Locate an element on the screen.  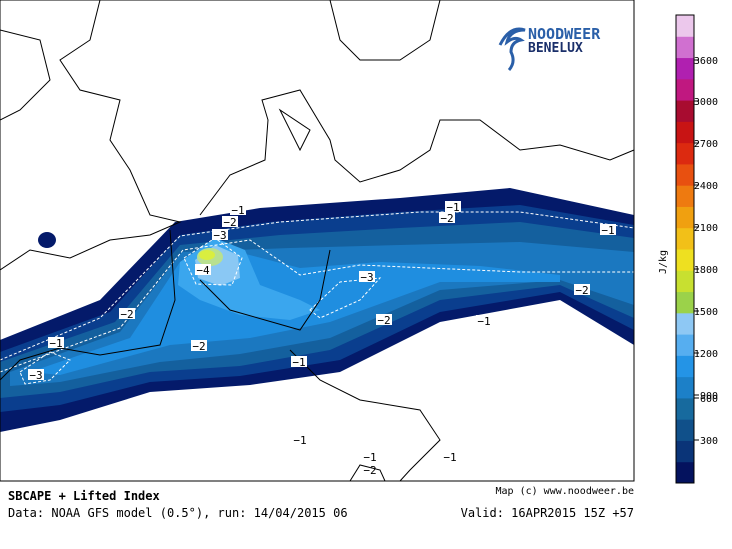
footer-valid: Valid: 16APR2015 15Z +57 is located at coordinates (547, 513).